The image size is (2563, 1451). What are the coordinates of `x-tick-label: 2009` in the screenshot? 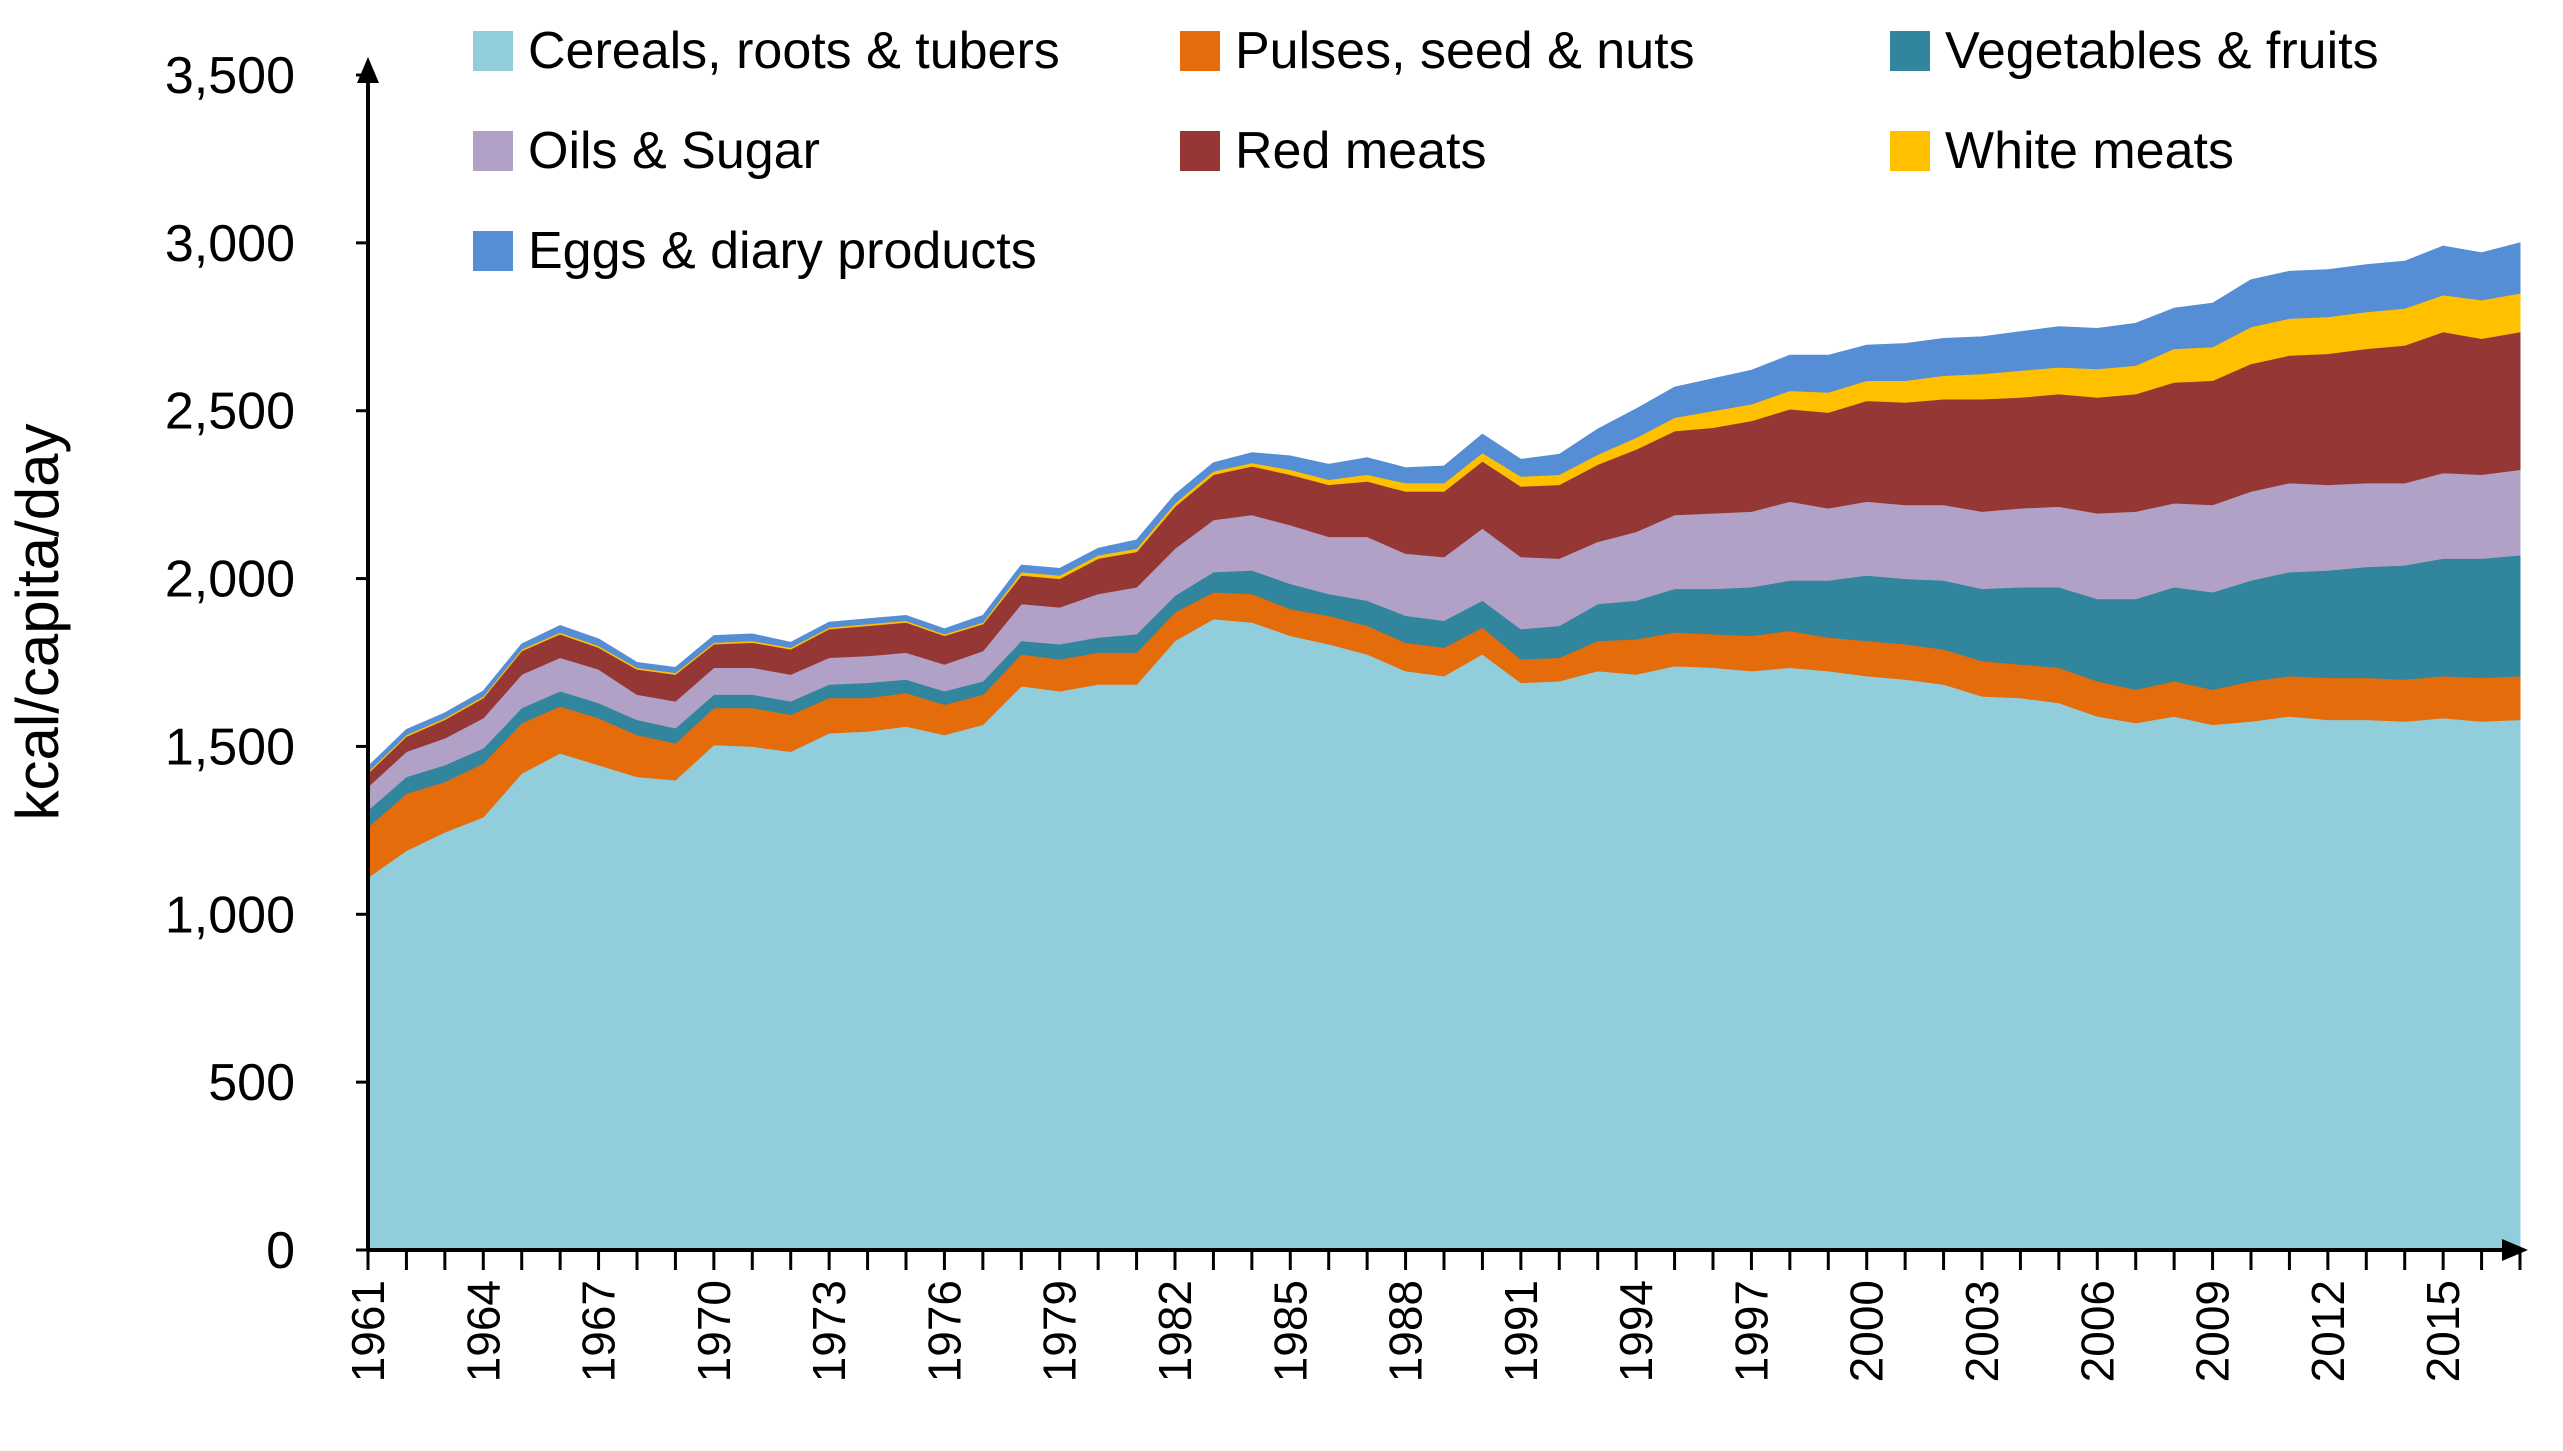 It's located at (2213, 1331).